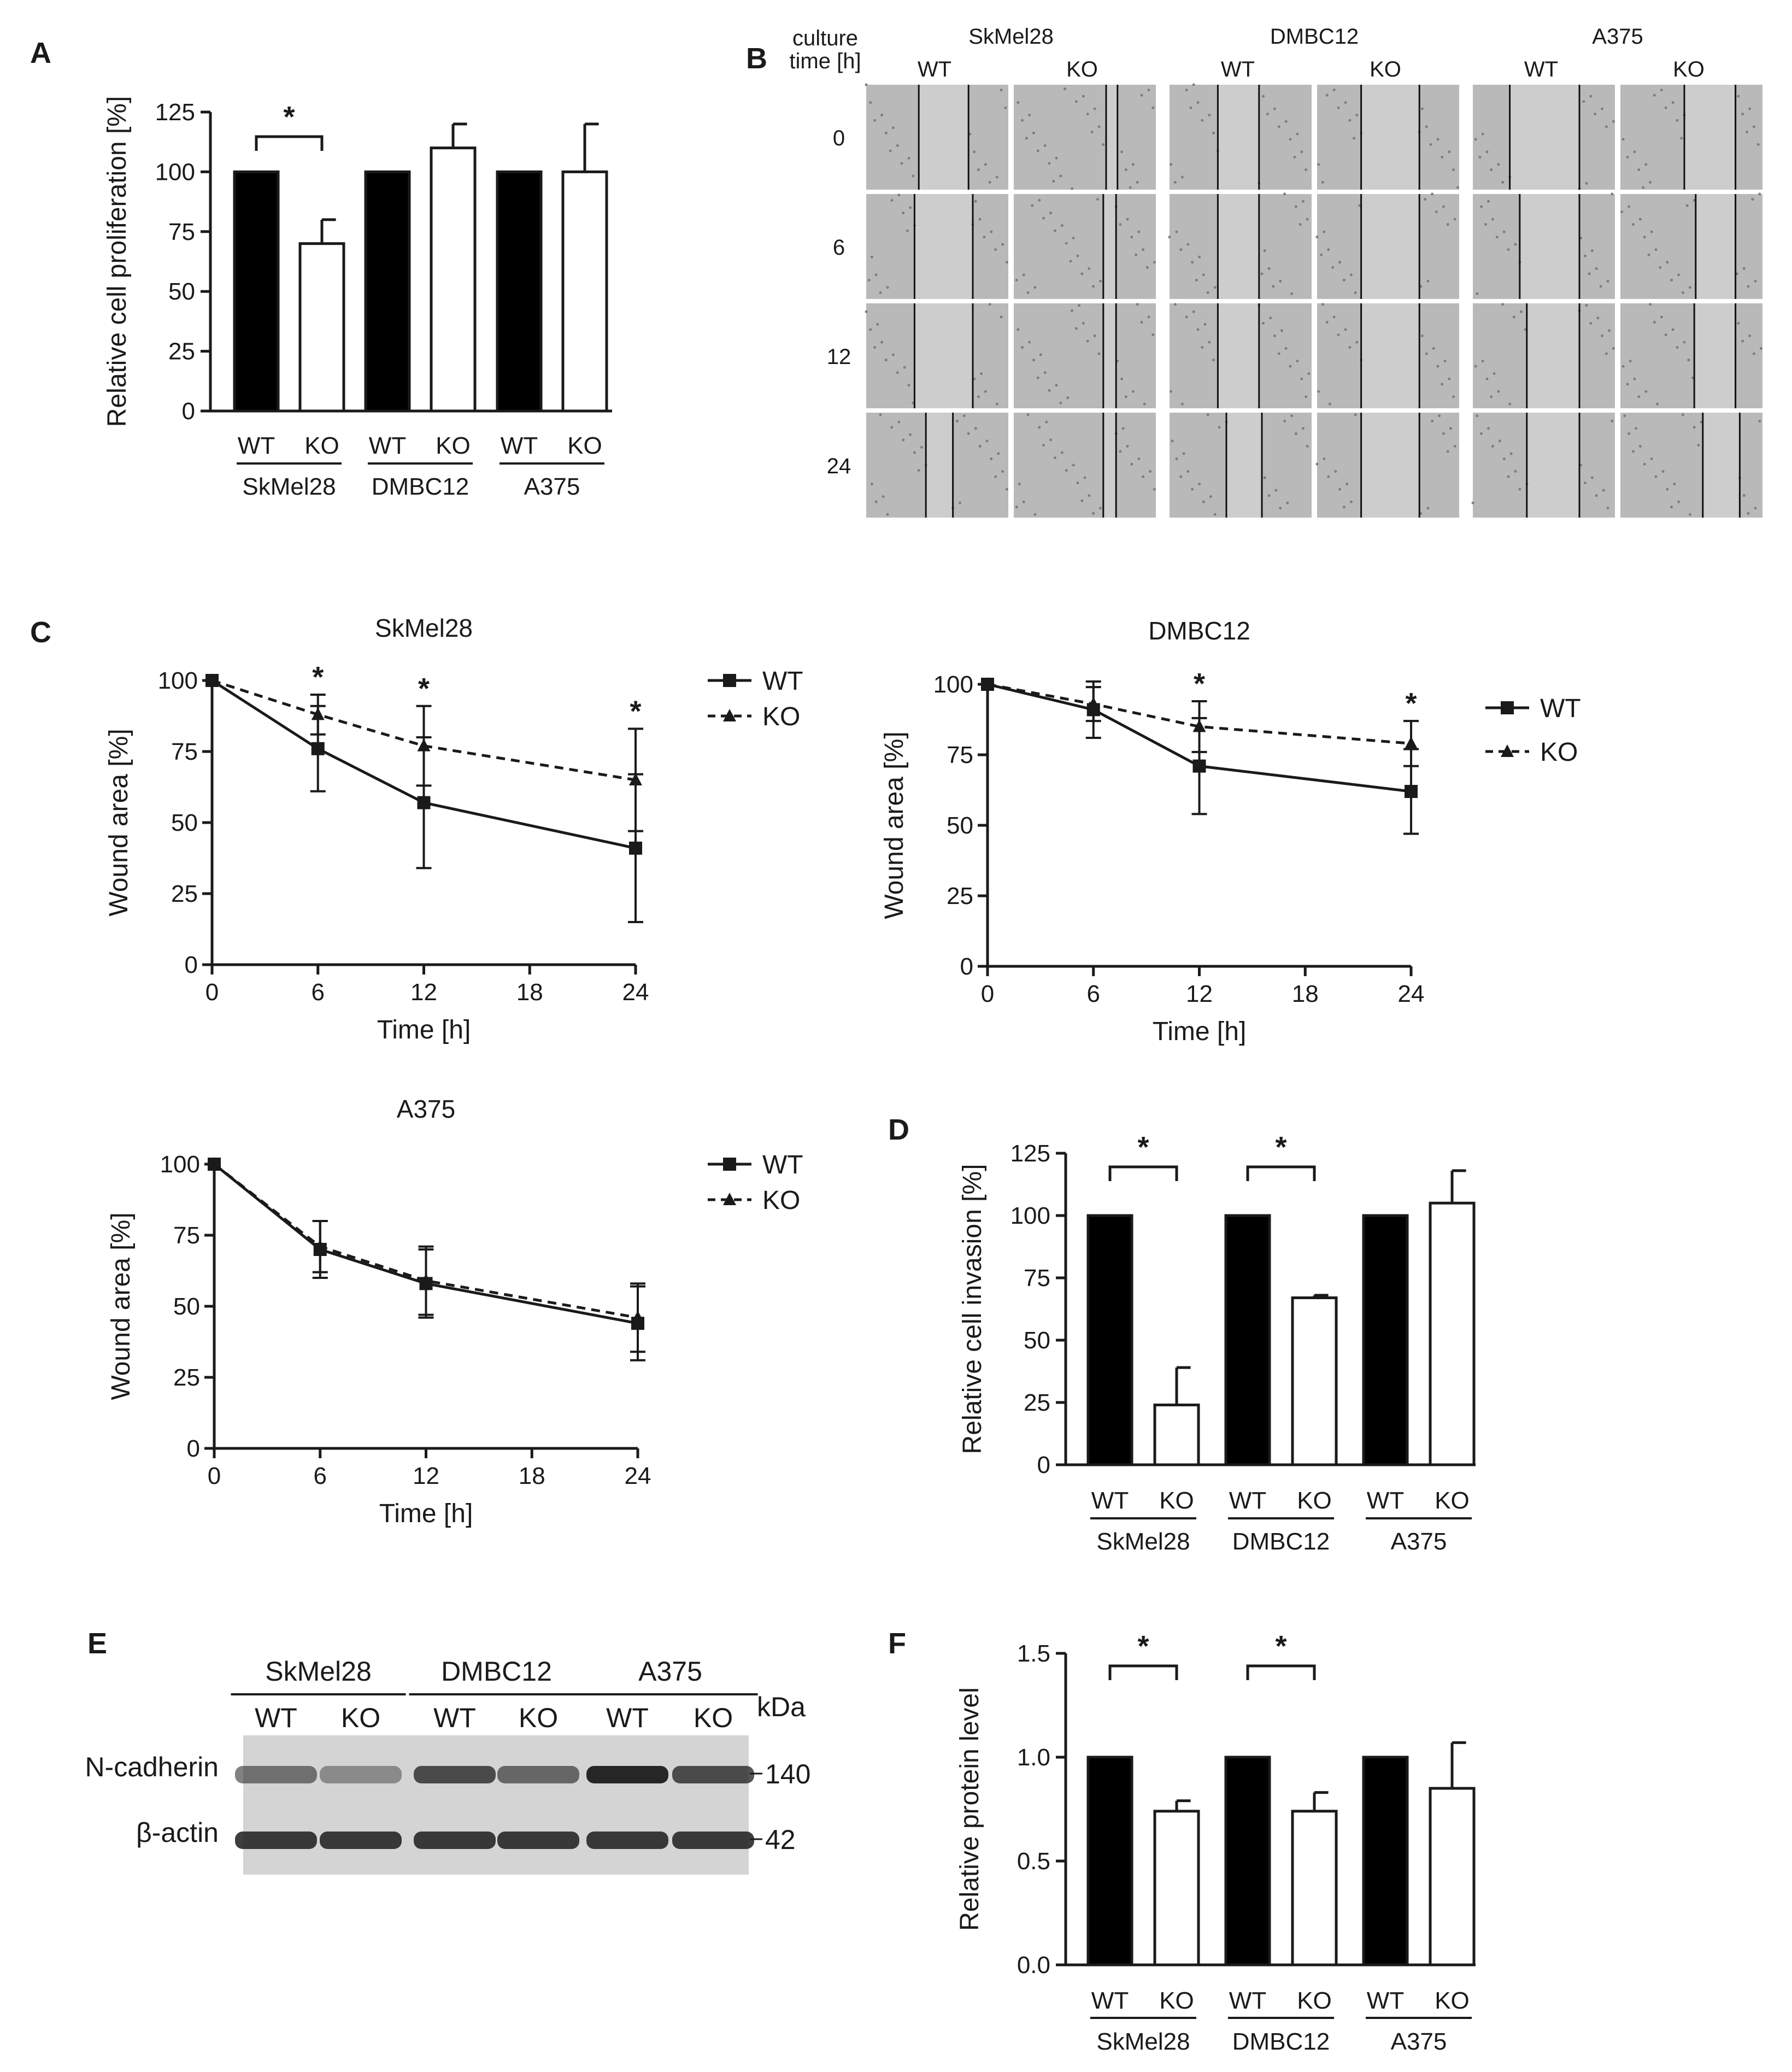 The width and height of the screenshot is (1792, 2072). I want to click on series-line-wt, so click(1199, 738).